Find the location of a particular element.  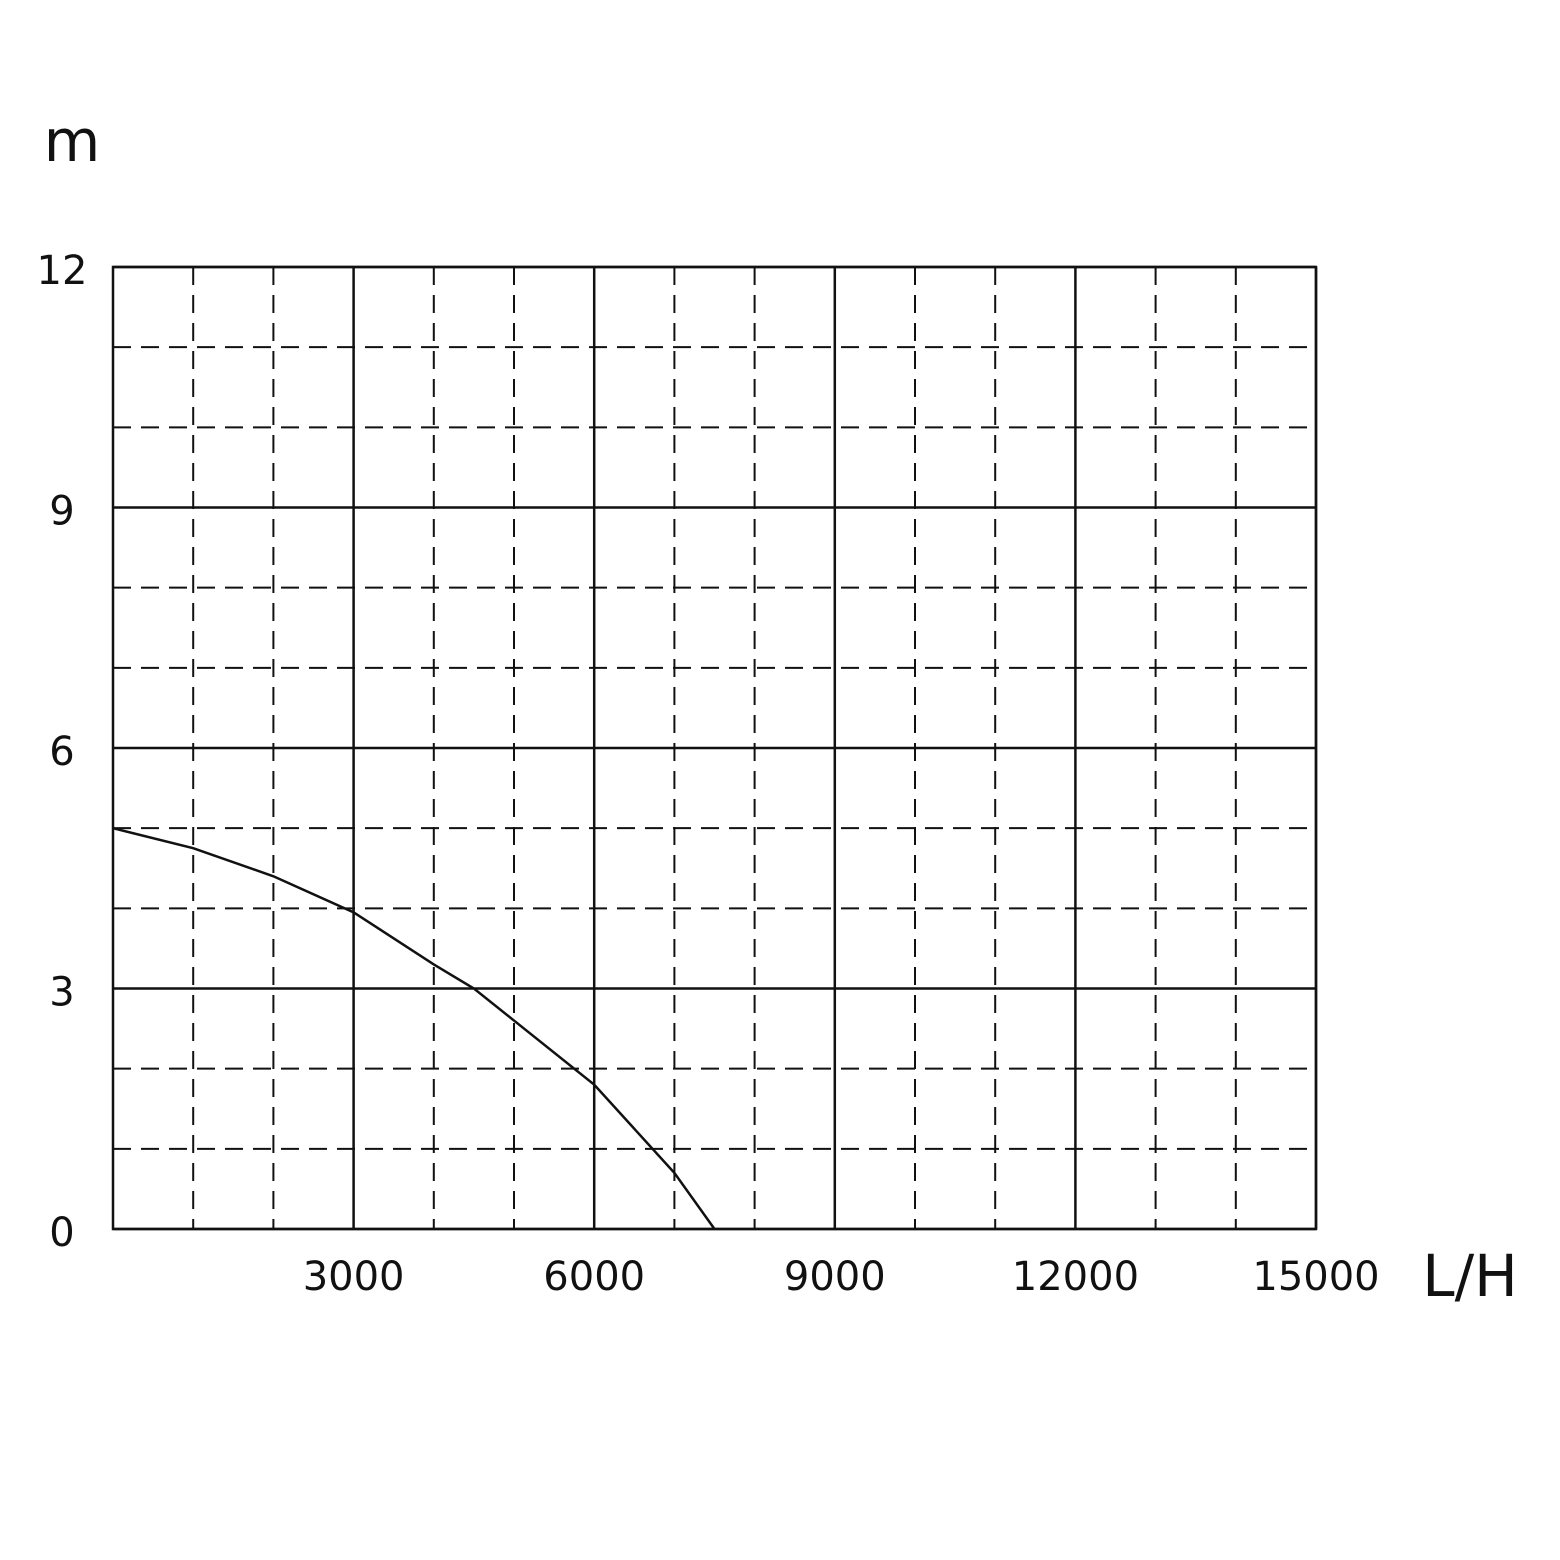

x-axis-label: L/H is located at coordinates (1469, 1276).